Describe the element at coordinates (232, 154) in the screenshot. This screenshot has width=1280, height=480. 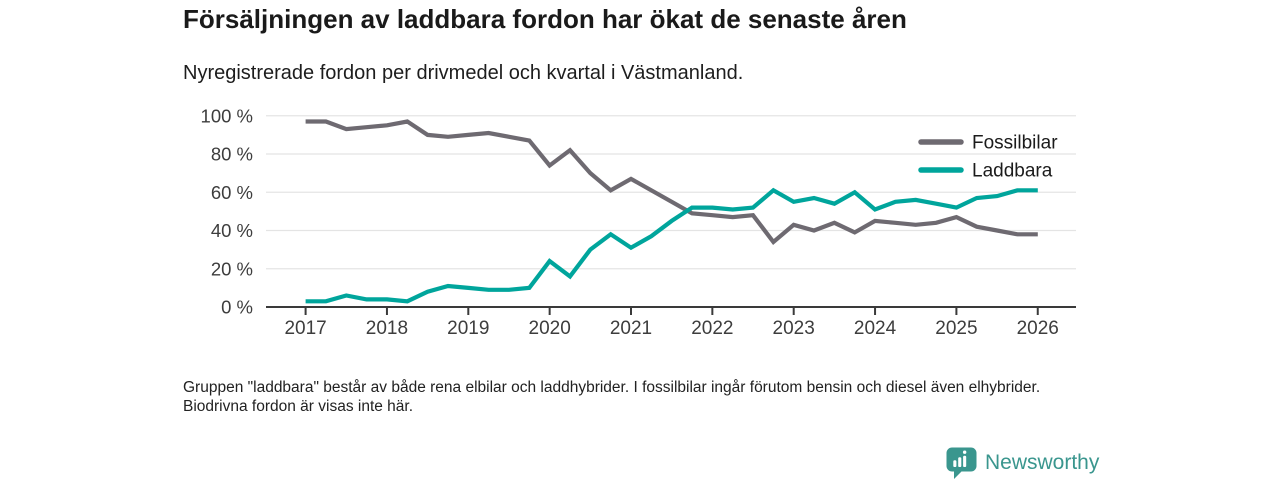
I see `y-tick-label: 80 %` at that location.